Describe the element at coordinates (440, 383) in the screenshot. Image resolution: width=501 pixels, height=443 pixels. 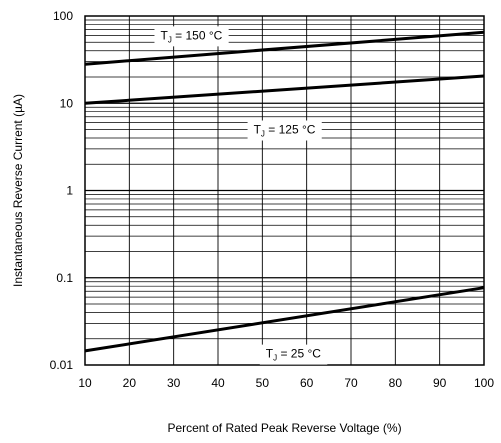
I see `x-tick-label: 90` at that location.